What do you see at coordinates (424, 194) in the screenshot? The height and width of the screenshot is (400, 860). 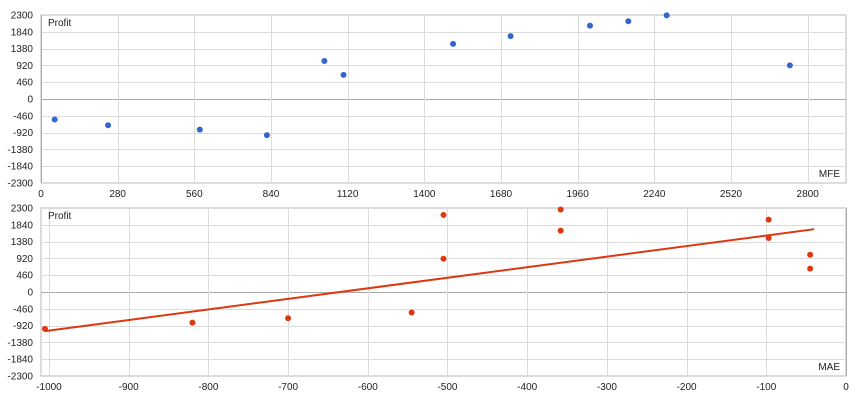 I see `x-tick-label: 1400` at bounding box center [424, 194].